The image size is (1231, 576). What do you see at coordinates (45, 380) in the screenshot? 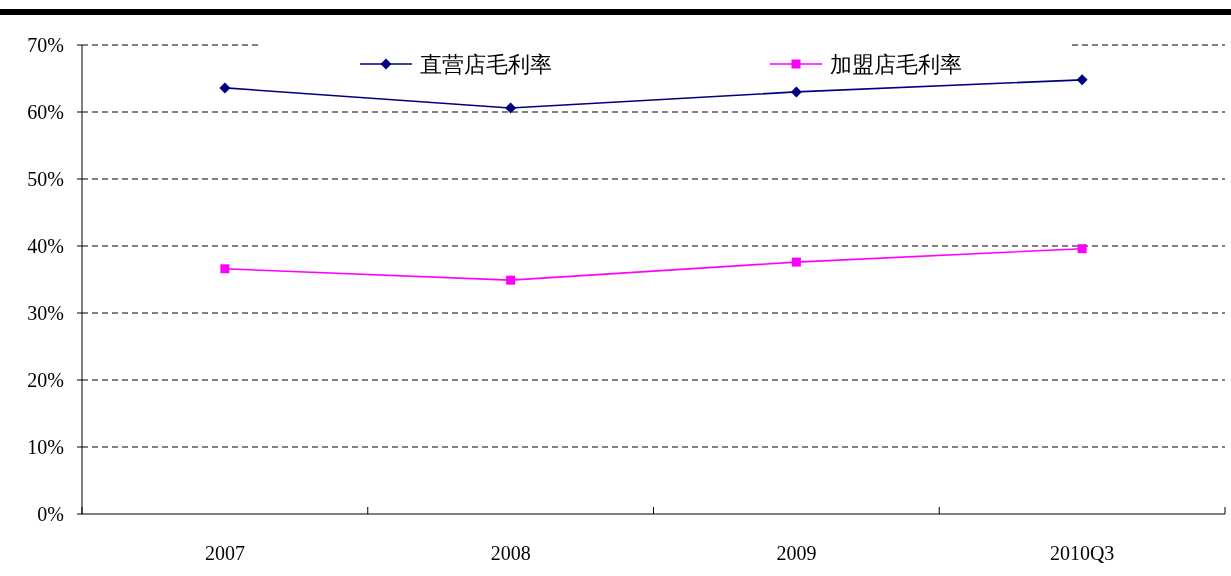
I see `y-tick-label: 20%` at bounding box center [45, 380].